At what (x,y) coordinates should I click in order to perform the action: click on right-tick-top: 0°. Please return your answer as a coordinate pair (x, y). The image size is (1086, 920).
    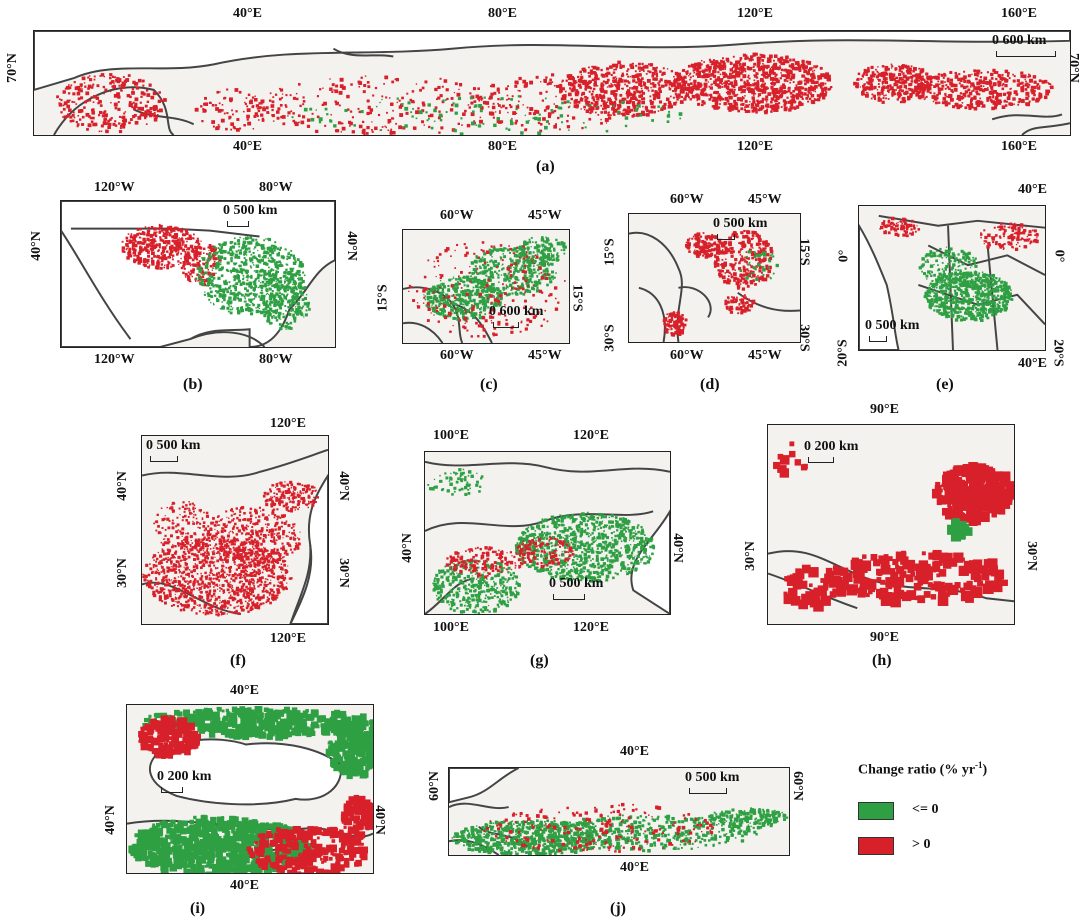
    Looking at the image, I should click on (1059, 256).